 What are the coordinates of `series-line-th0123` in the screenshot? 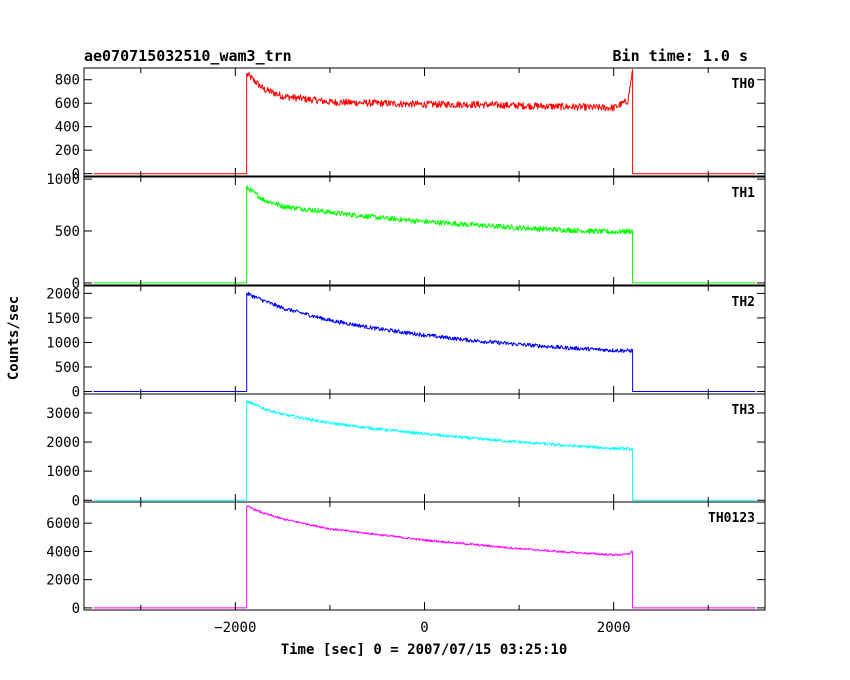 It's located at (424, 557).